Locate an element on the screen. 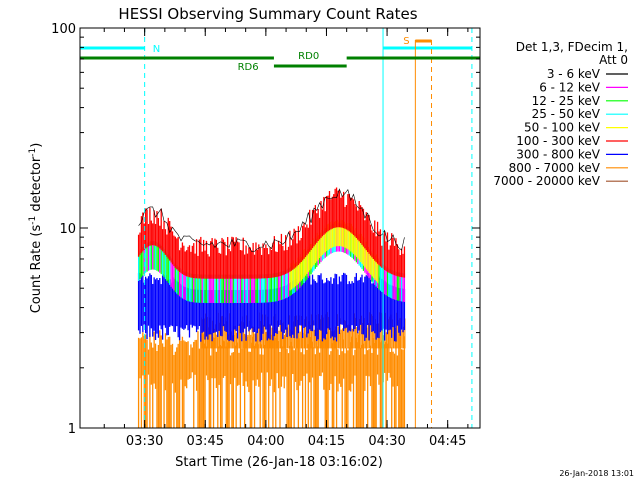 This screenshot has width=640, height=480. legend-label: 800 - 7000 keV is located at coordinates (555, 168).